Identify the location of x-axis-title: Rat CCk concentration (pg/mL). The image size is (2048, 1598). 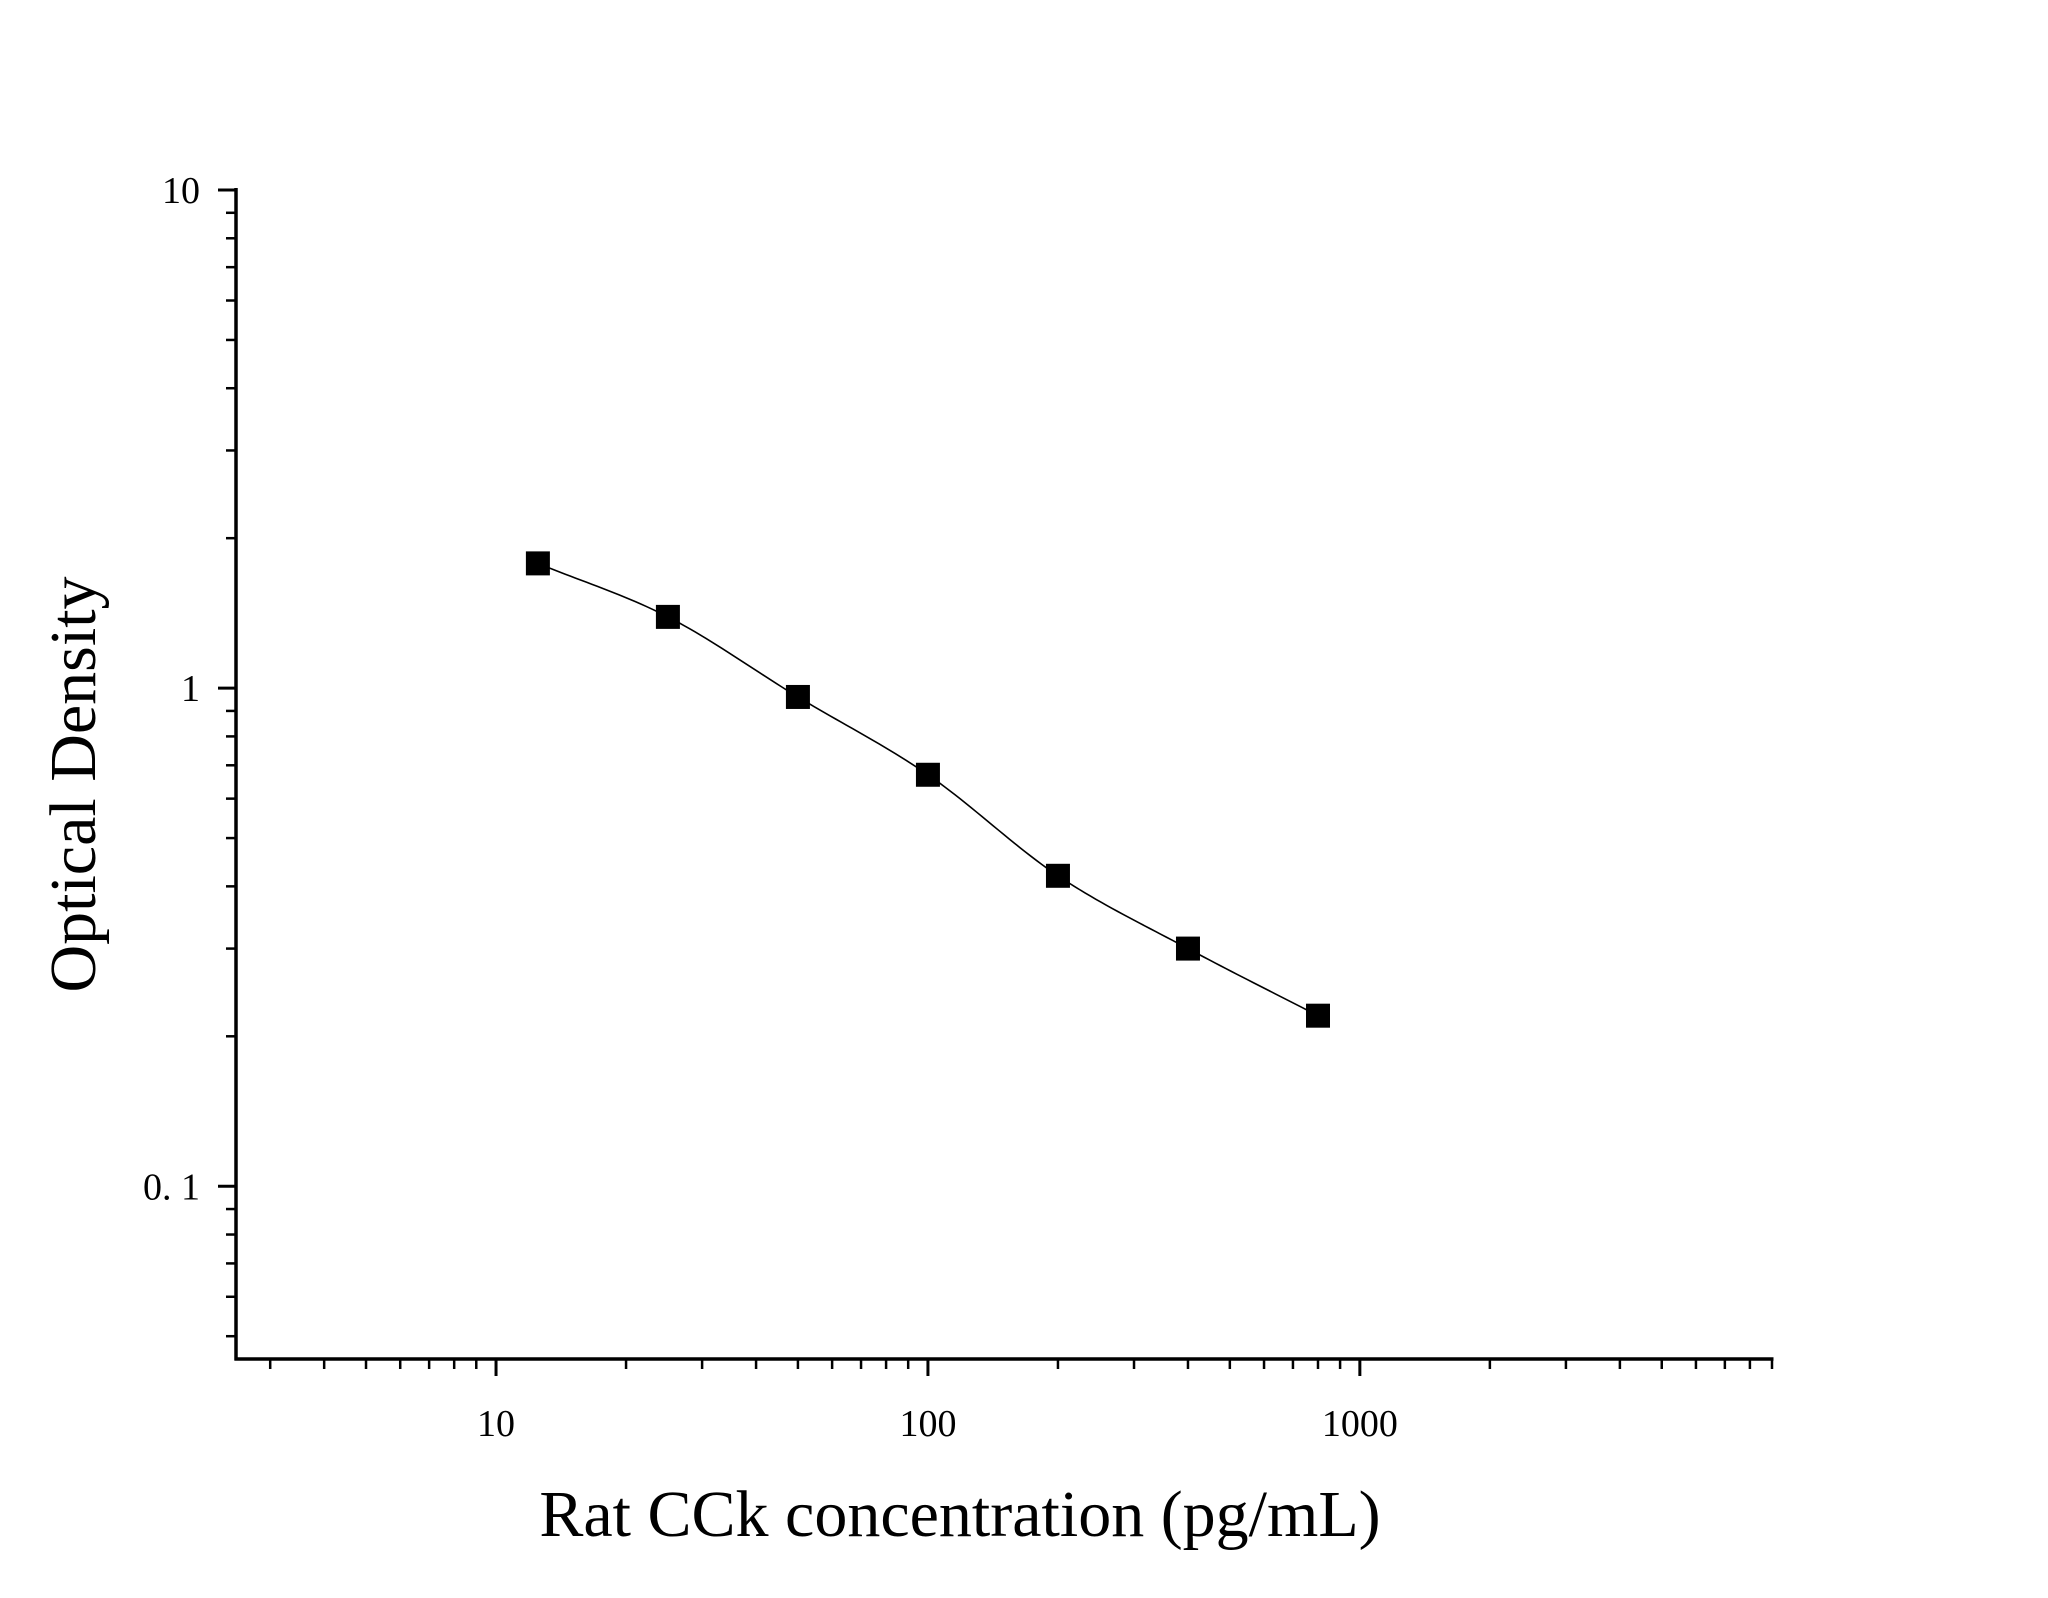
(959, 1514).